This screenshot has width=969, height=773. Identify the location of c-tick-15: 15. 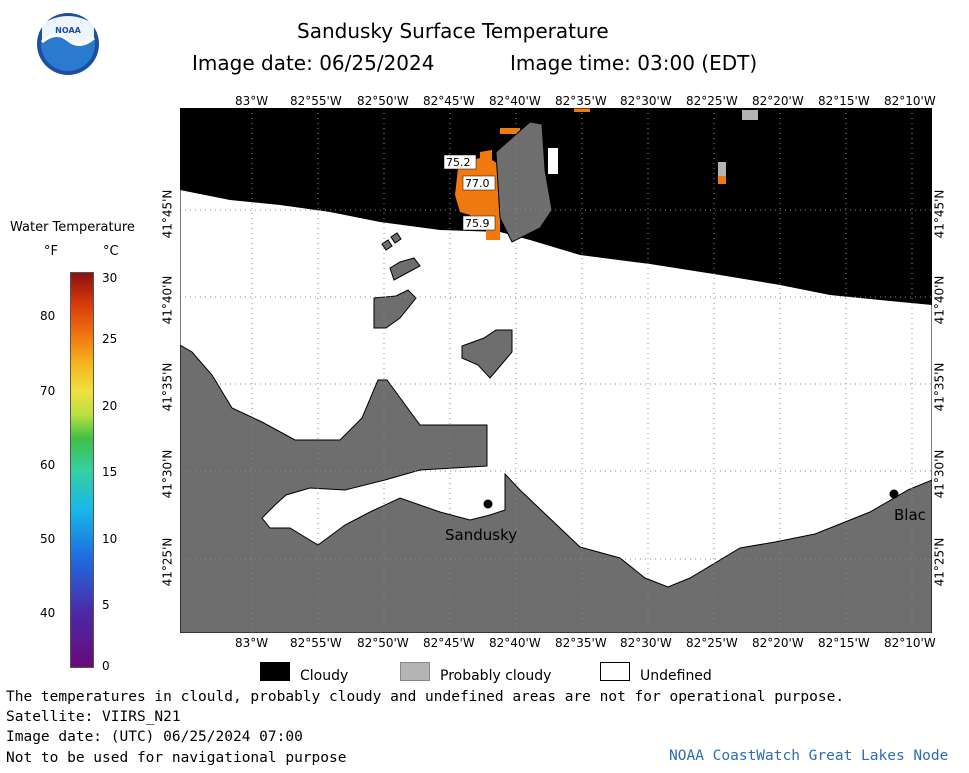
(110, 472).